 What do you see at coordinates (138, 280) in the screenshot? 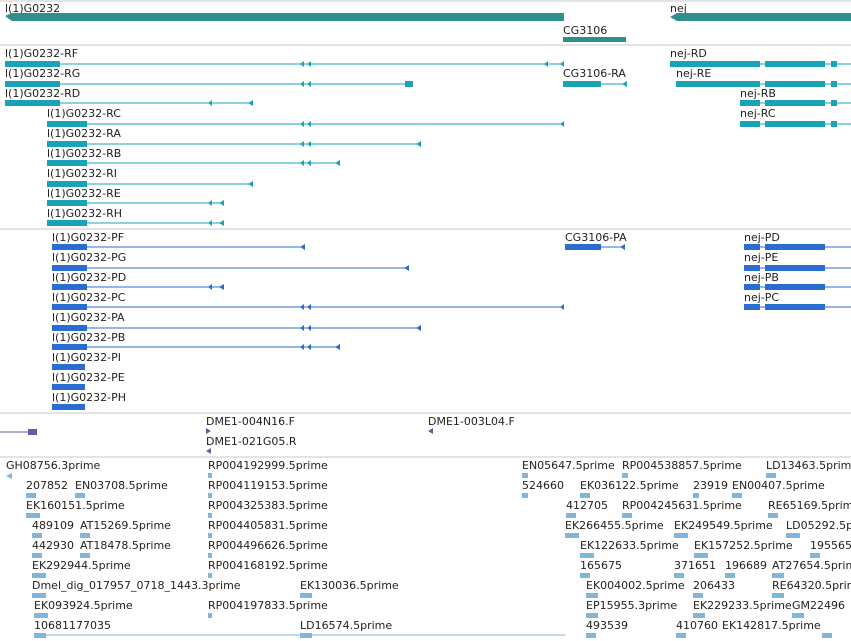
I see `protein-feature: l(1)G0232-PD` at bounding box center [138, 280].